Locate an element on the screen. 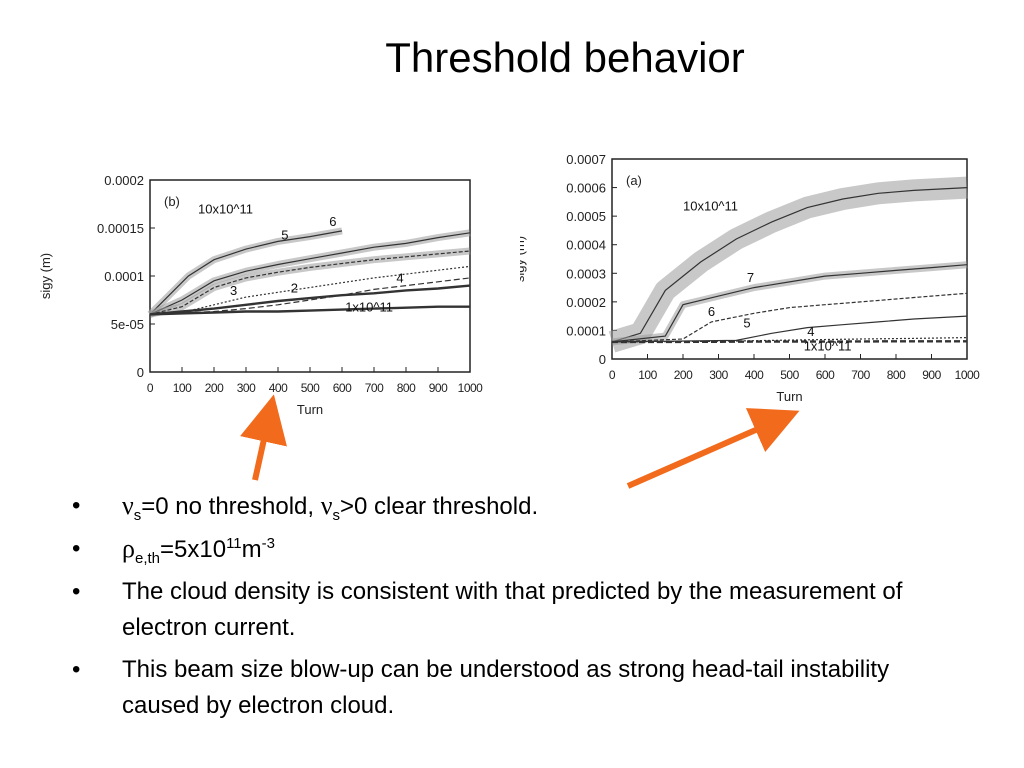 The width and height of the screenshot is (1024, 768). bullet-text: m is located at coordinates (251, 549).